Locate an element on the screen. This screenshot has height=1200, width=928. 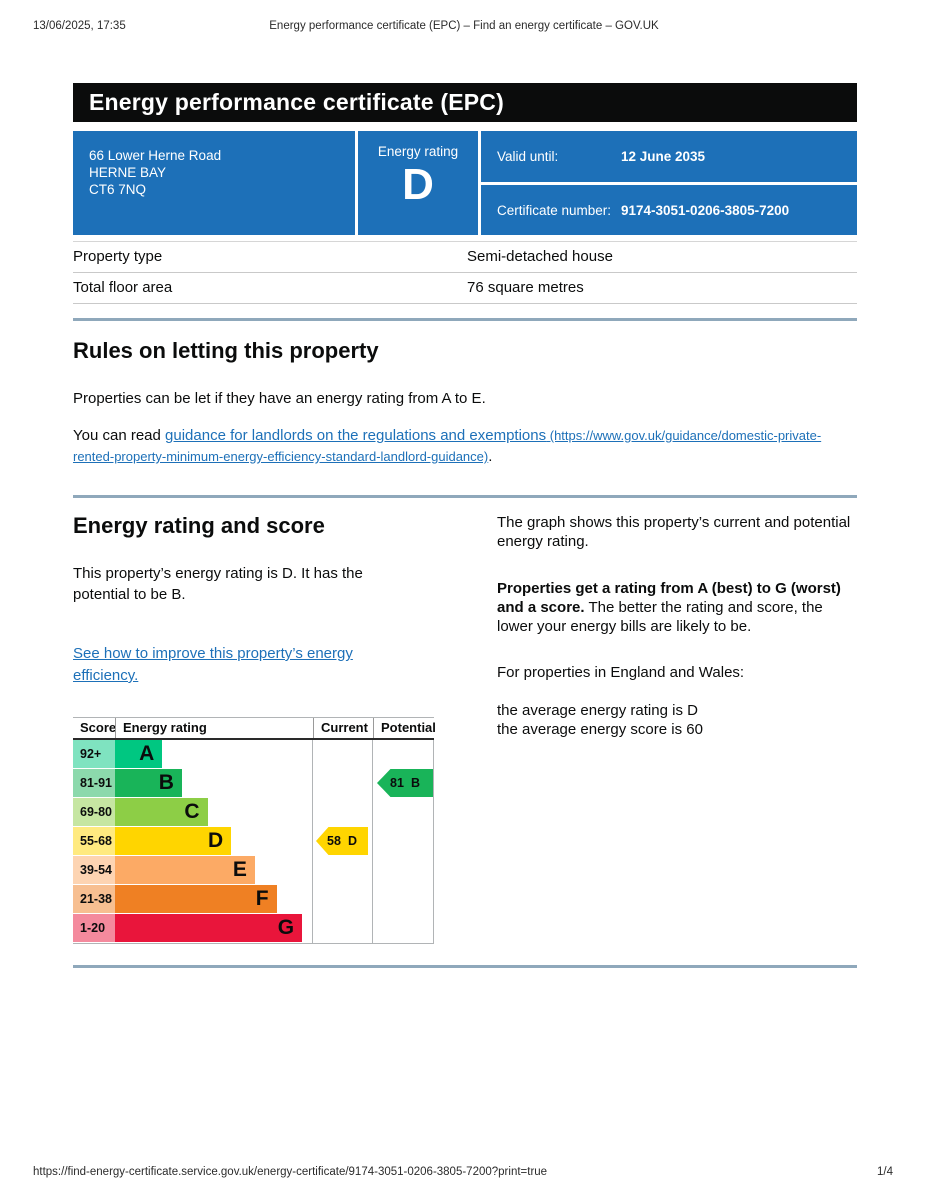
address-line-3: CT6 7NQ is located at coordinates (118, 189).